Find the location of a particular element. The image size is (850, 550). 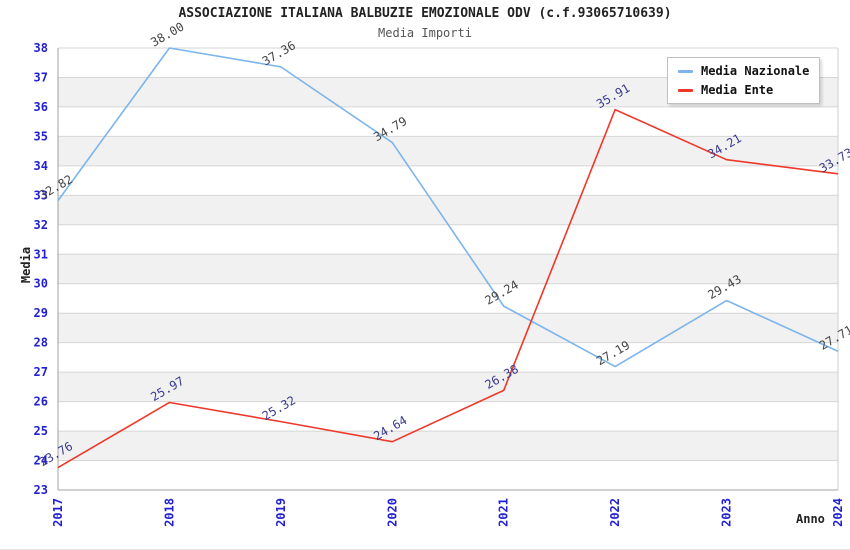

y-tick-label: 30 is located at coordinates (41, 284).